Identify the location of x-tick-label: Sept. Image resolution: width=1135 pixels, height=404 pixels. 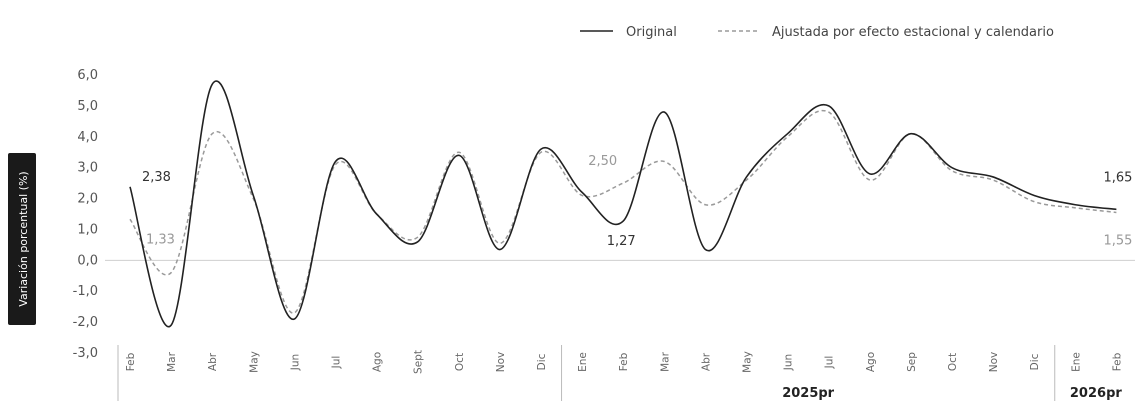
(419, 362).